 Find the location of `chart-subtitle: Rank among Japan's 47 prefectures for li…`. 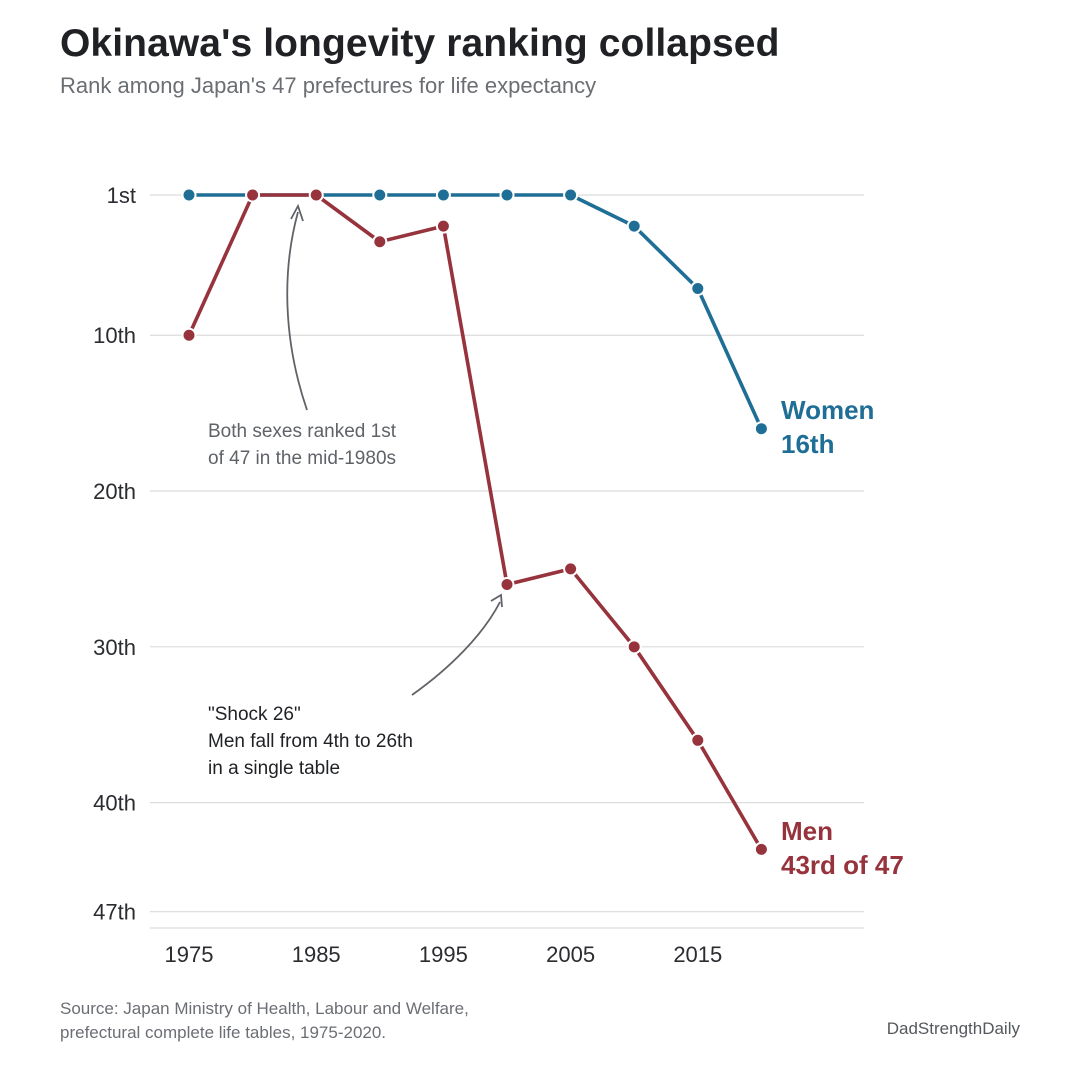

chart-subtitle: Rank among Japan's 47 prefectures for li… is located at coordinates (328, 85).